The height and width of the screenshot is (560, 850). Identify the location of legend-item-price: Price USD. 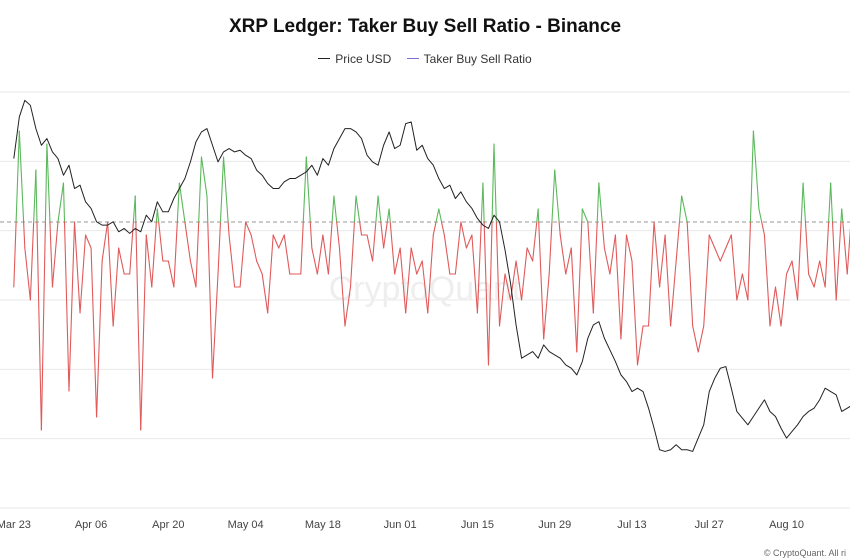
(354, 59).